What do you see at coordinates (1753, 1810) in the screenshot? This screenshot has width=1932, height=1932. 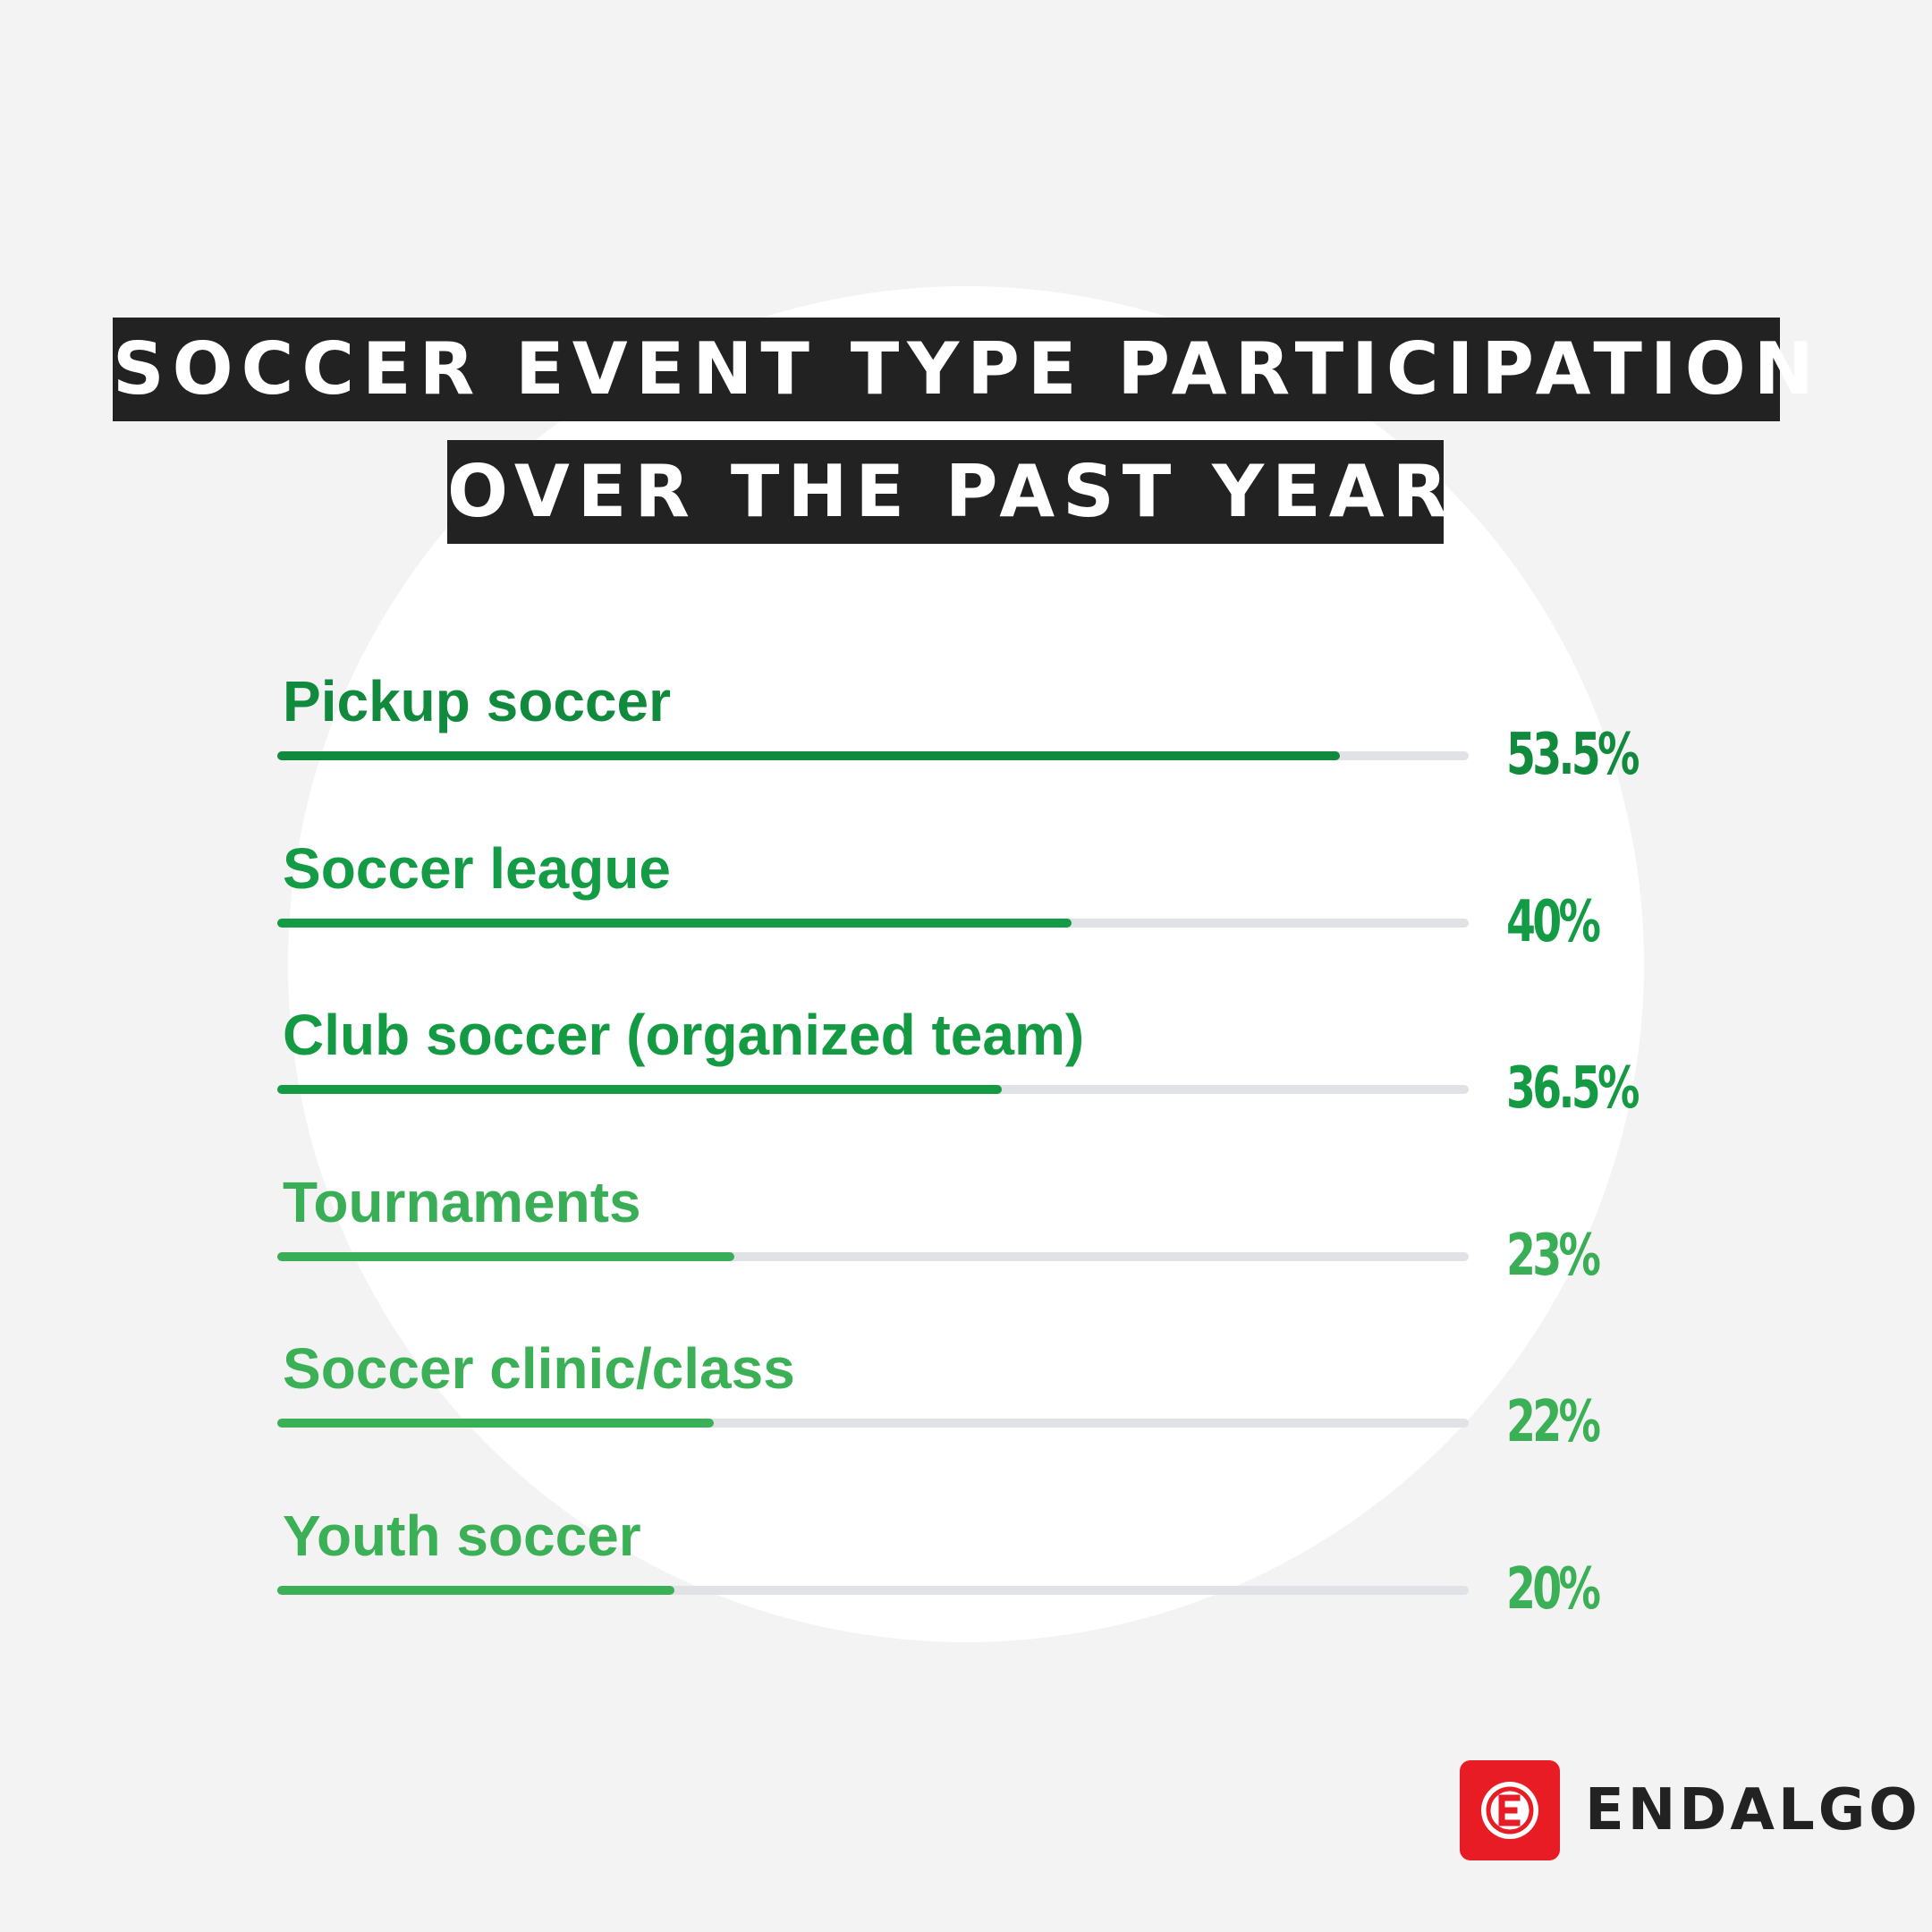 I see `brand-name: ENDALGO` at bounding box center [1753, 1810].